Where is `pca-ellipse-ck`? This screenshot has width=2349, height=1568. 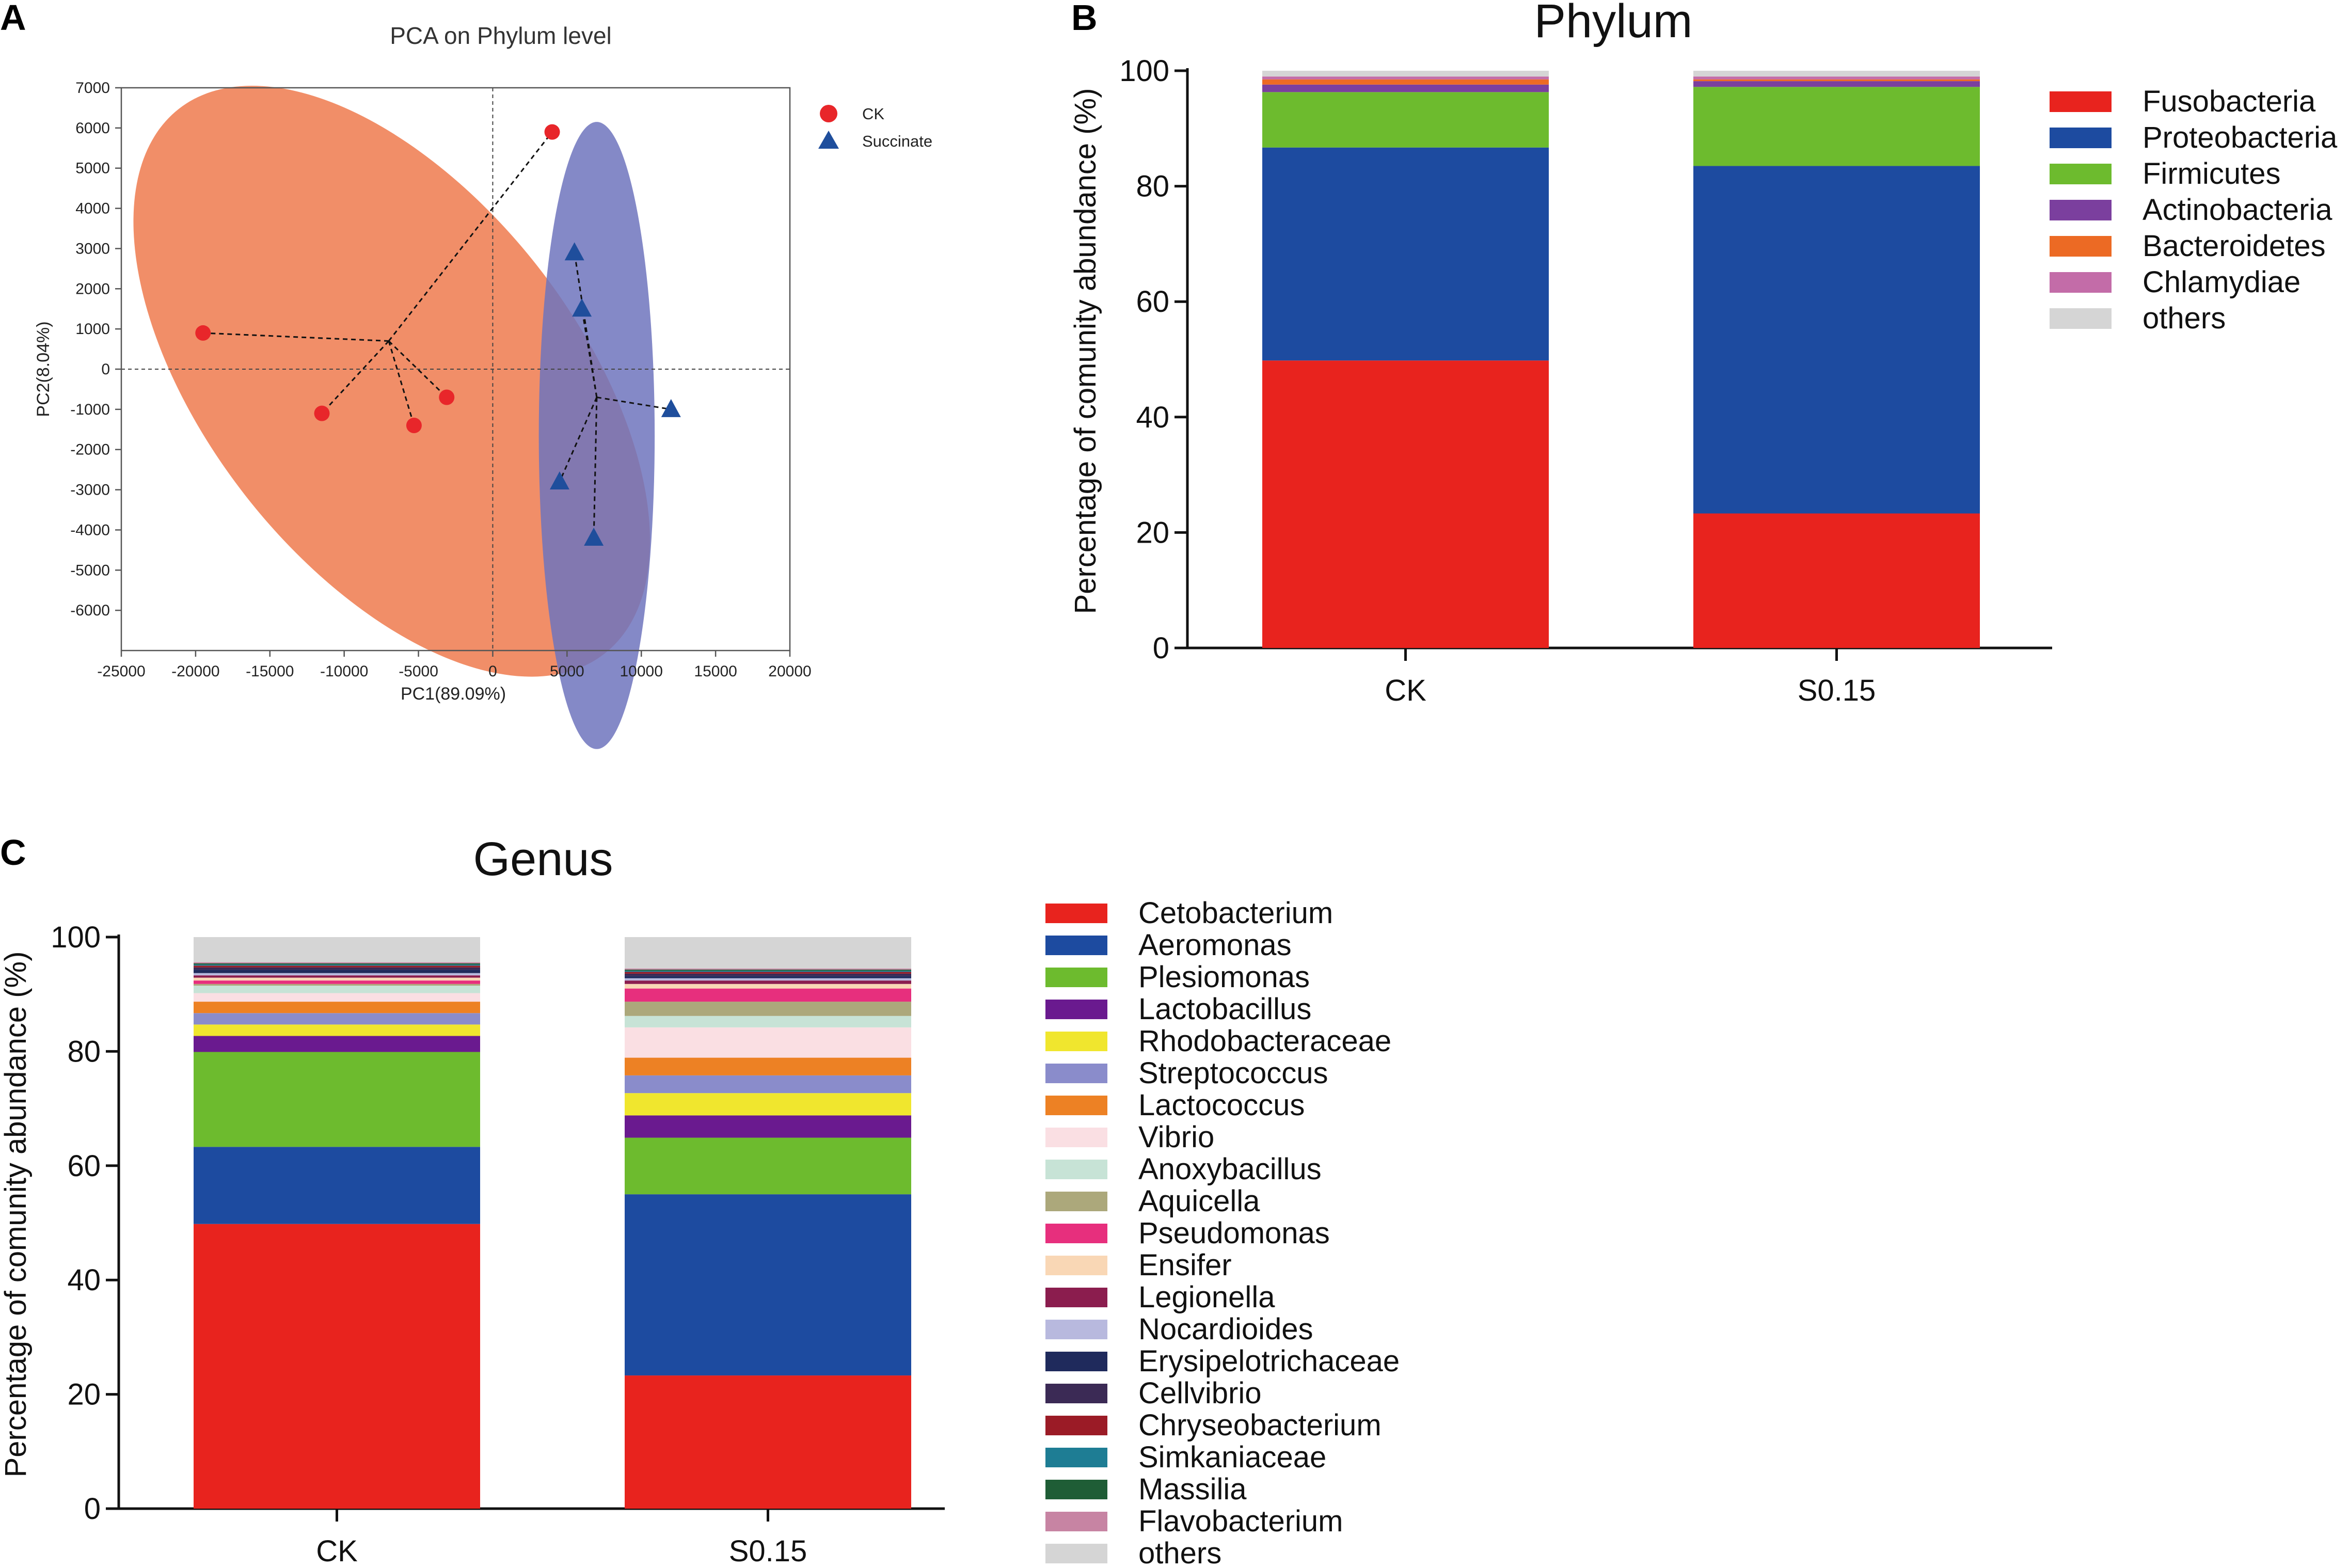
pca-ellipse-ck is located at coordinates (391, 381).